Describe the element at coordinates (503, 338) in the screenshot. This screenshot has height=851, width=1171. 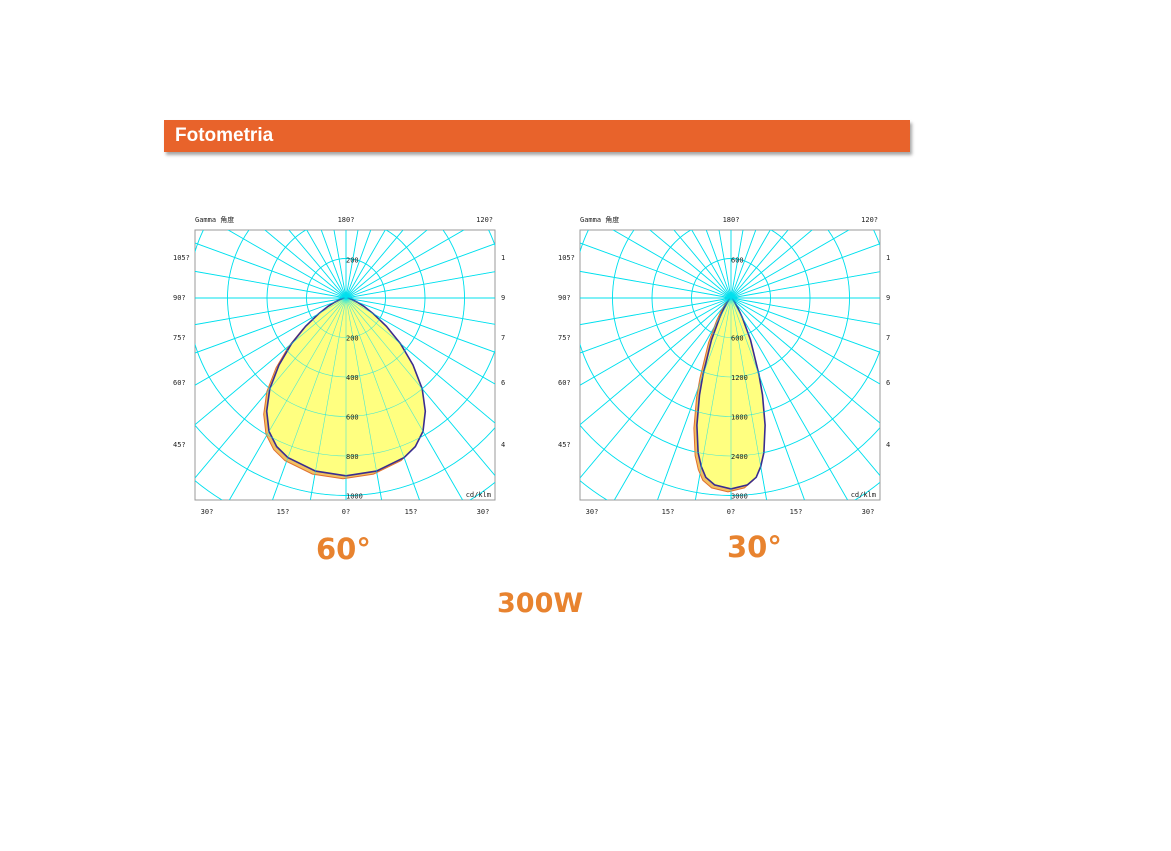
I see `angle-label-right: 75?` at that location.